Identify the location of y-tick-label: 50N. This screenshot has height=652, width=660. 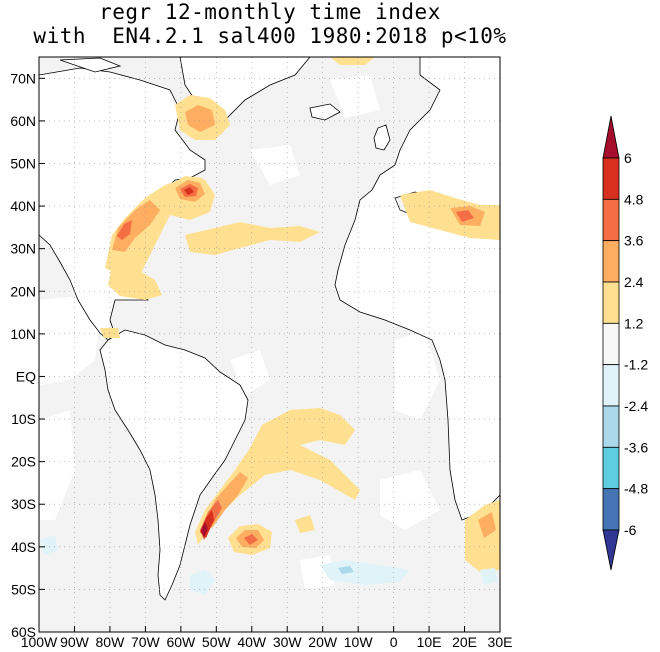
(23, 163).